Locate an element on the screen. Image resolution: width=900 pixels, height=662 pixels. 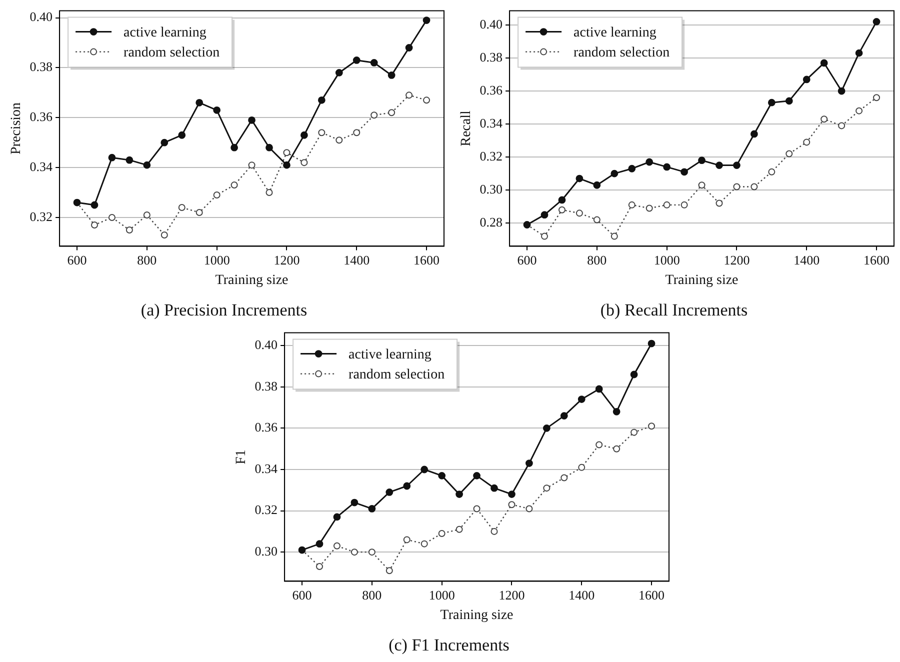
y-tick-label: 0.36 is located at coordinates (492, 90).